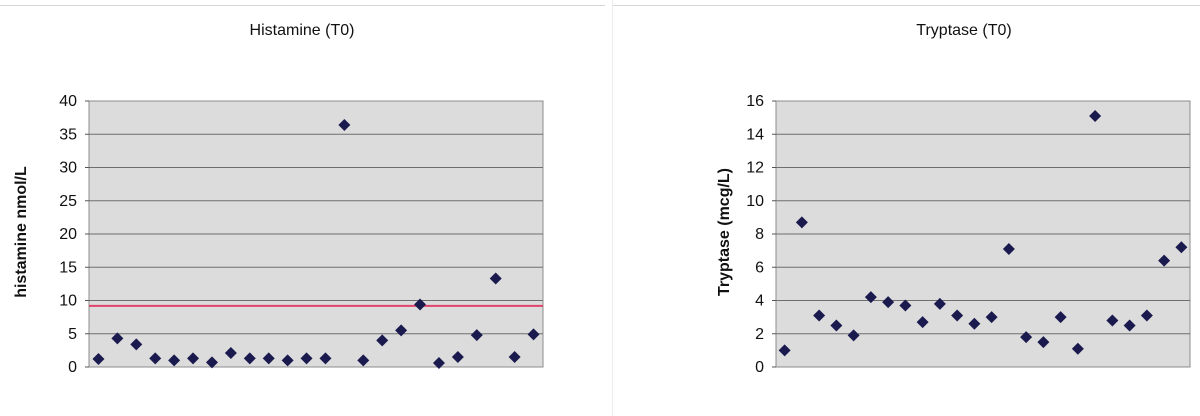 The image size is (1200, 416). What do you see at coordinates (755, 168) in the screenshot?
I see `tryptase-y-tick-label: 12` at bounding box center [755, 168].